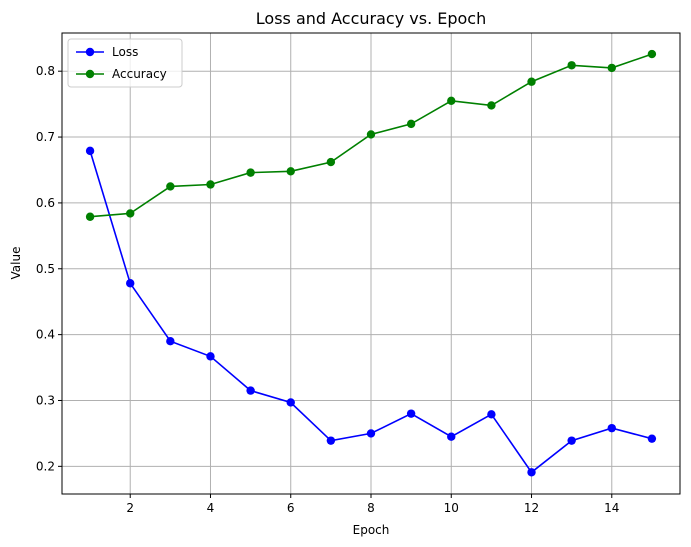 This screenshot has height=547, width=691. What do you see at coordinates (45, 269) in the screenshot?
I see `y-tick-label: 0.5` at bounding box center [45, 269].